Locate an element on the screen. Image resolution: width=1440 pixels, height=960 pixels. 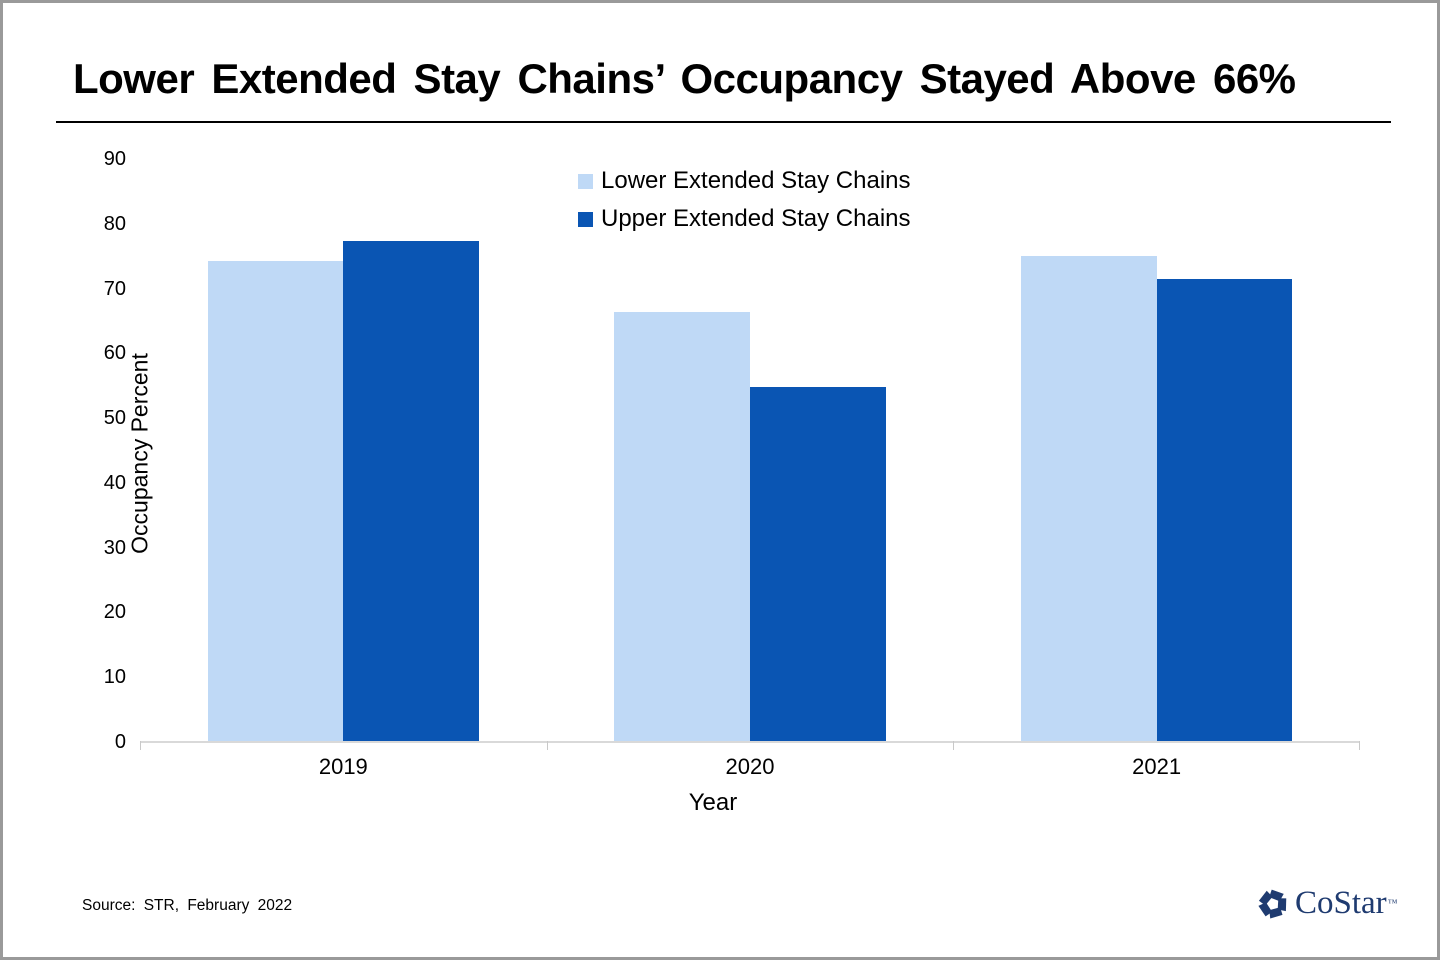
title-divider is located at coordinates (723, 122).